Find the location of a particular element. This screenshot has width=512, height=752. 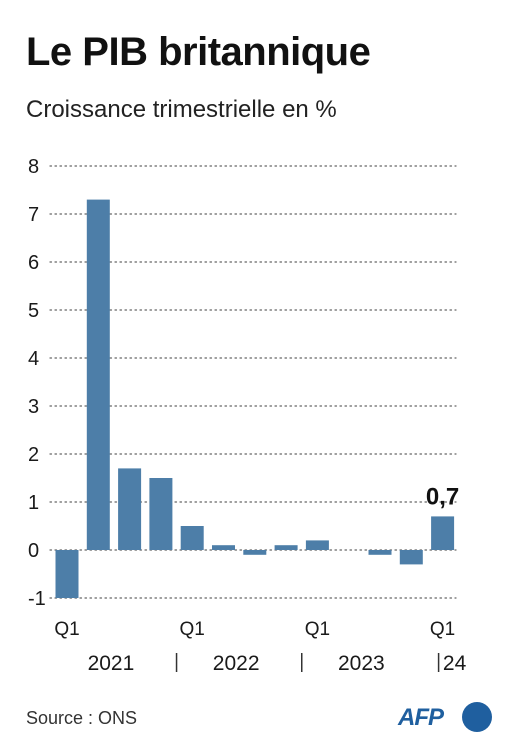

y-tick-label: 0 is located at coordinates (33, 551).